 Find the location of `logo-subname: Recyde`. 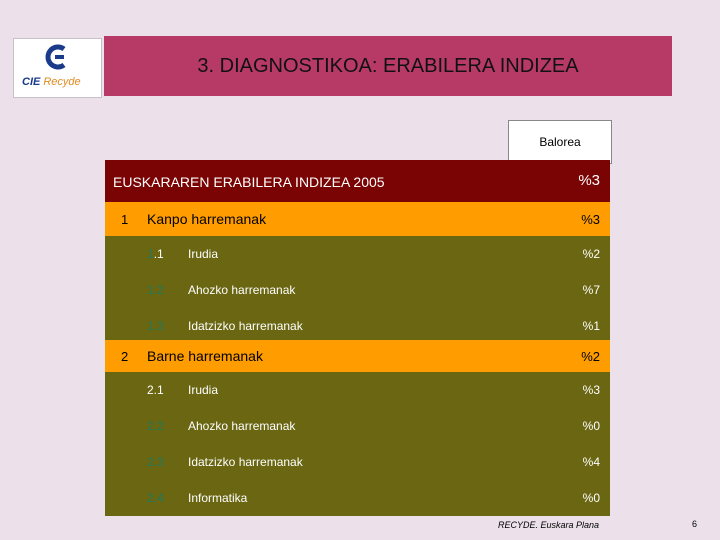

logo-subname: Recyde is located at coordinates (62, 82).